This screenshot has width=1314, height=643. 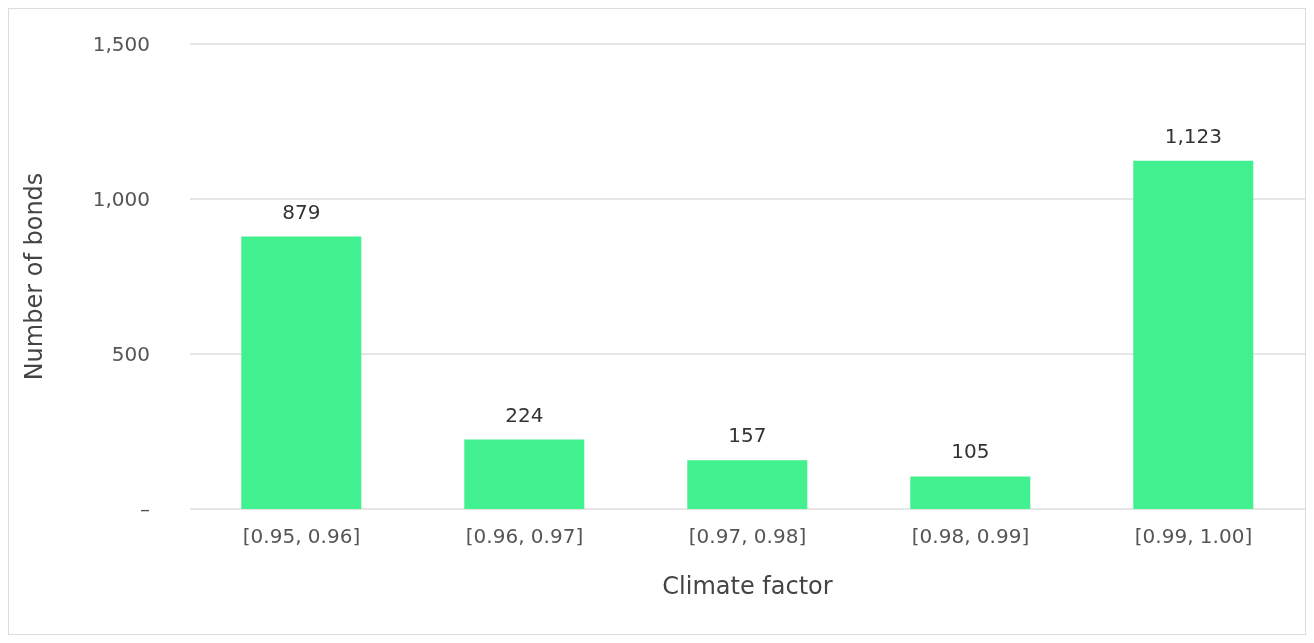 What do you see at coordinates (524, 536) in the screenshot?
I see `x-tick-label: [0.96, 0.97]` at bounding box center [524, 536].